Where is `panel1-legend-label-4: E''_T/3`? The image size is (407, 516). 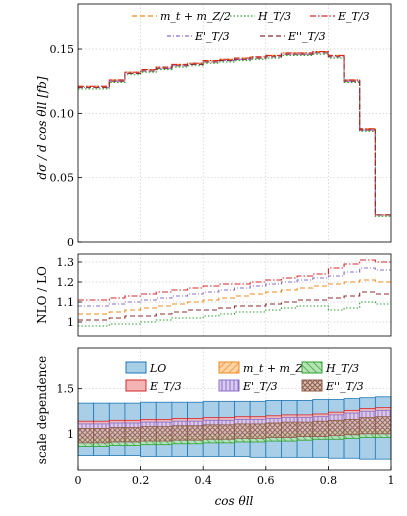
panel1-legend-label-4: E''_T/3 is located at coordinates (306, 36).